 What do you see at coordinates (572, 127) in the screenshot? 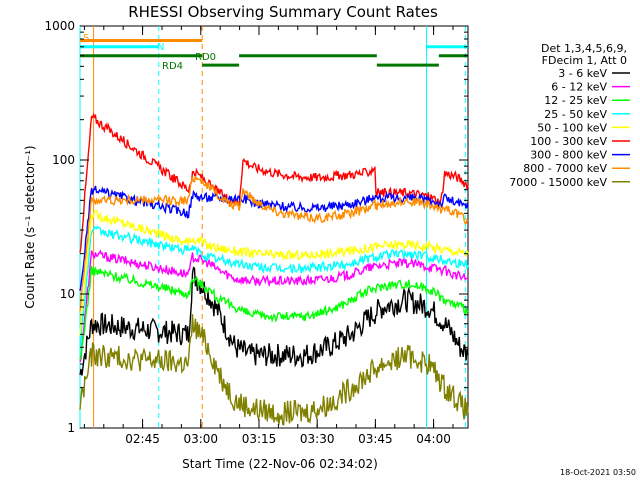
I see `legend-entry-4: 50 - 100 keV` at bounding box center [572, 127].